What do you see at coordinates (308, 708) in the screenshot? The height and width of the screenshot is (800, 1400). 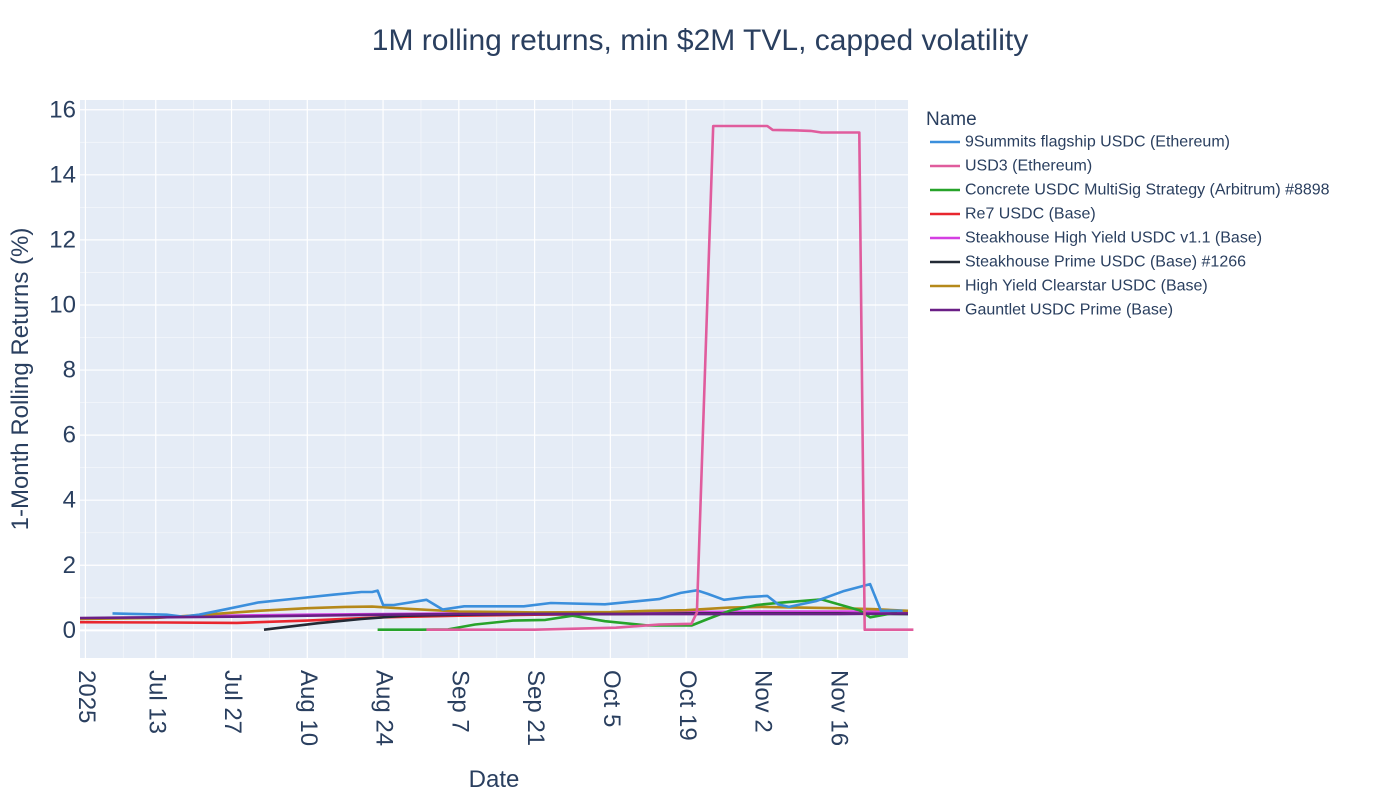 I see `x-tick-label: Aug 10` at bounding box center [308, 708].